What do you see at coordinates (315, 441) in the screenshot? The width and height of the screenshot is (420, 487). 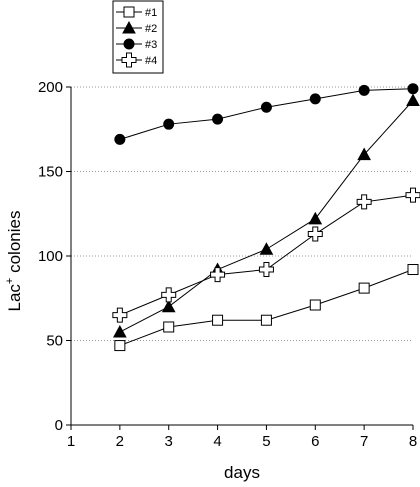 I see `x-tick-label: 6` at bounding box center [315, 441].